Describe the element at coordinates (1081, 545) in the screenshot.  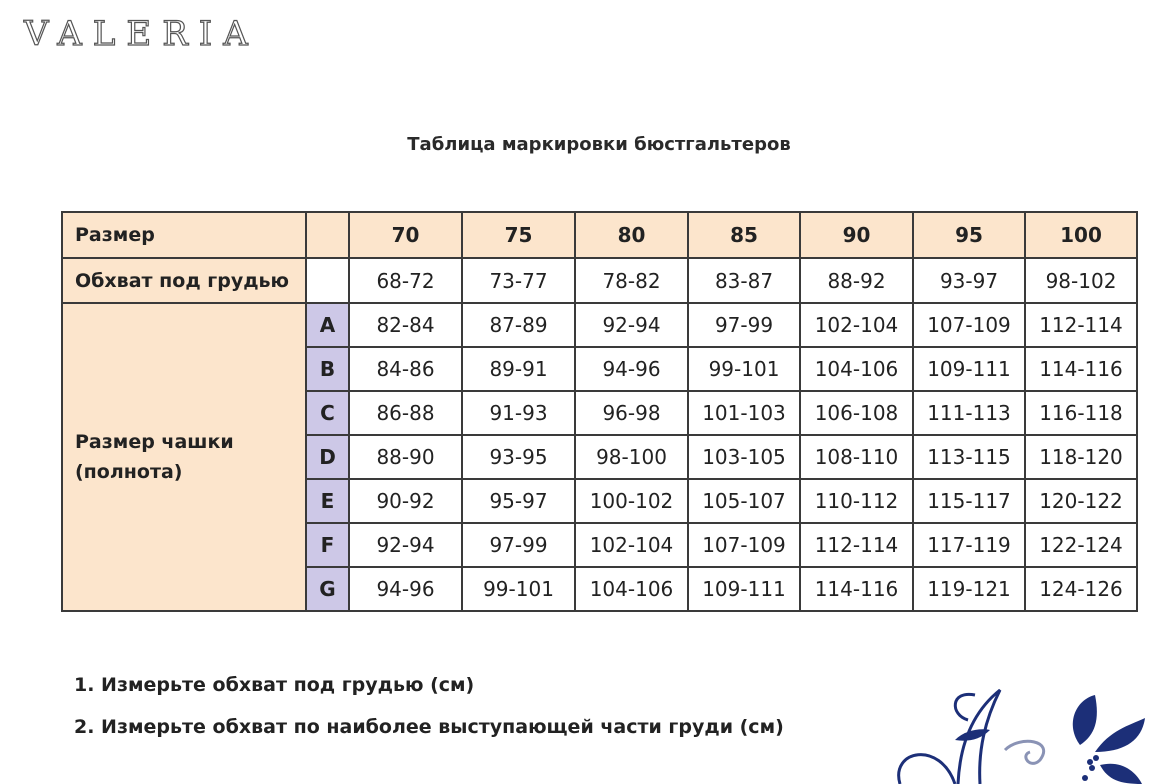
I see `bust-range-cell: 122-124` at that location.